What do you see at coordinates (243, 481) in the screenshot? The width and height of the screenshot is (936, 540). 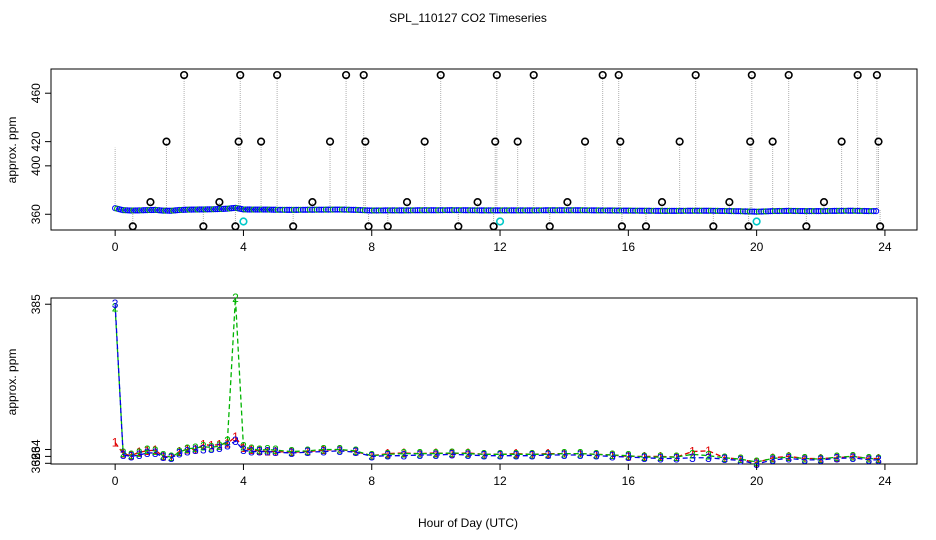 I see `bottom-xtick-label: 4` at bounding box center [243, 481].